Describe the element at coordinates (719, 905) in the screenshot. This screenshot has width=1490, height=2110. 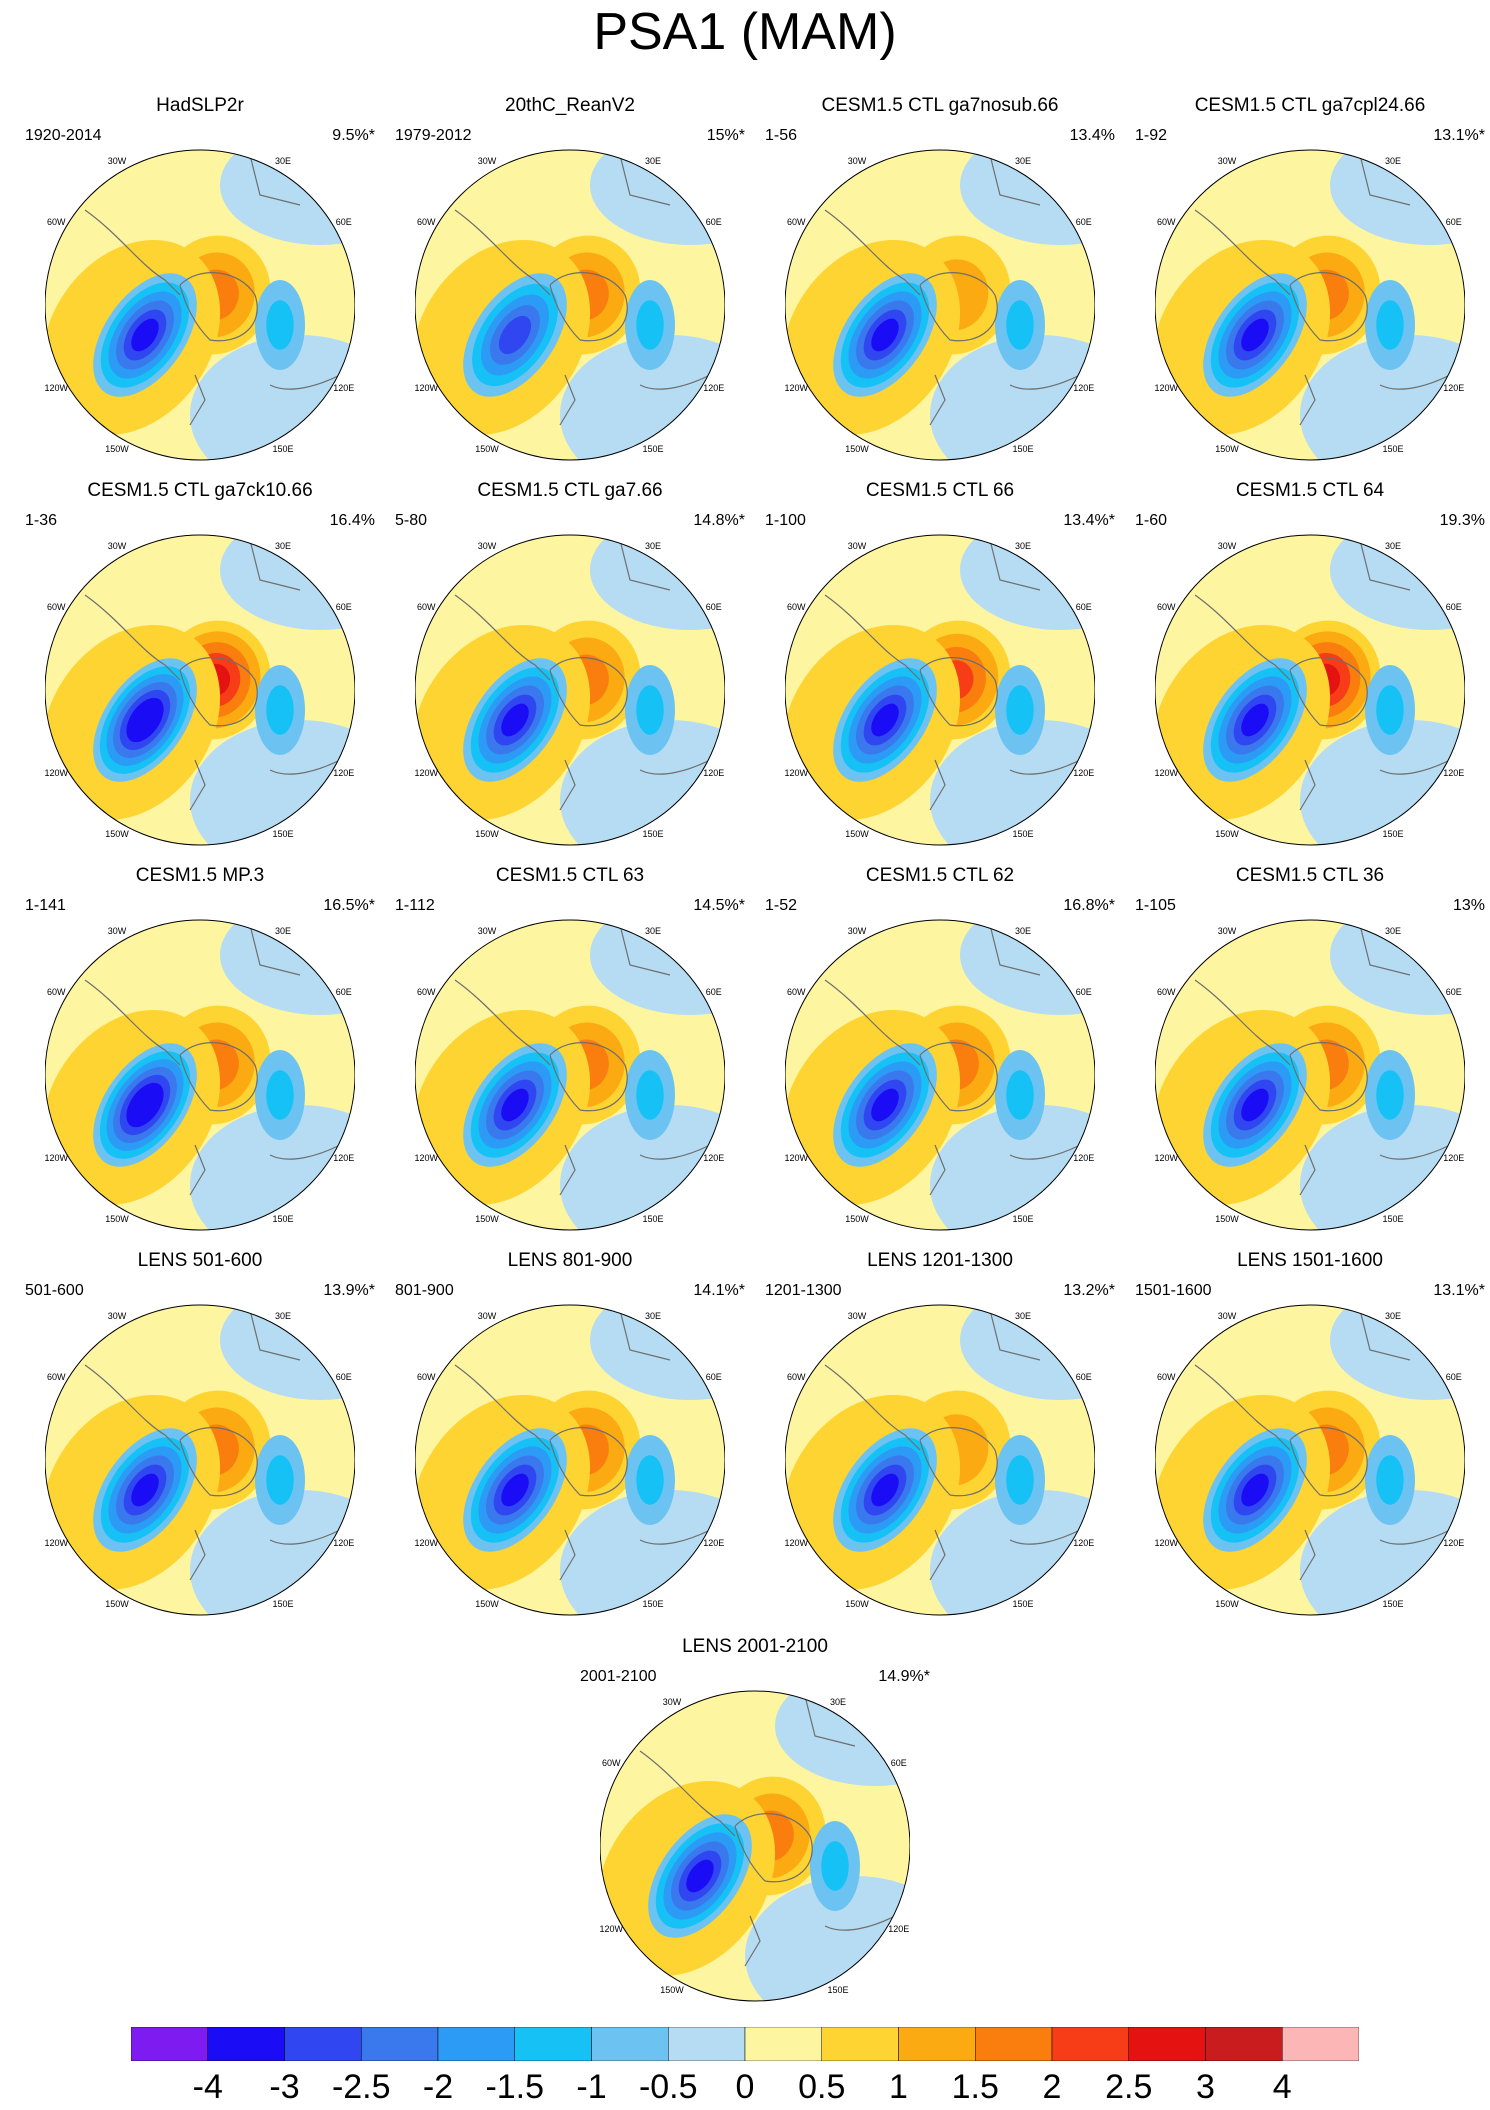
I see `panel-variance: 14.5%*` at that location.